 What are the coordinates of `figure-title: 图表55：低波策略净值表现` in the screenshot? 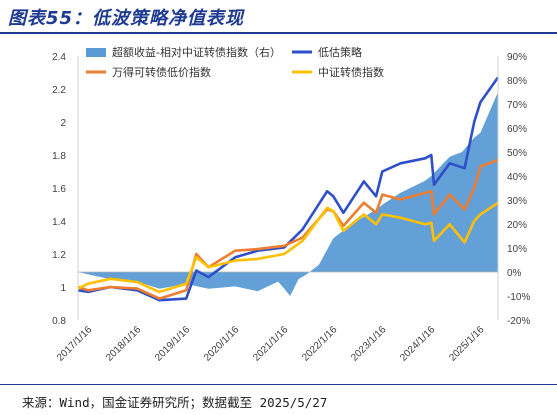 It's located at (126, 18).